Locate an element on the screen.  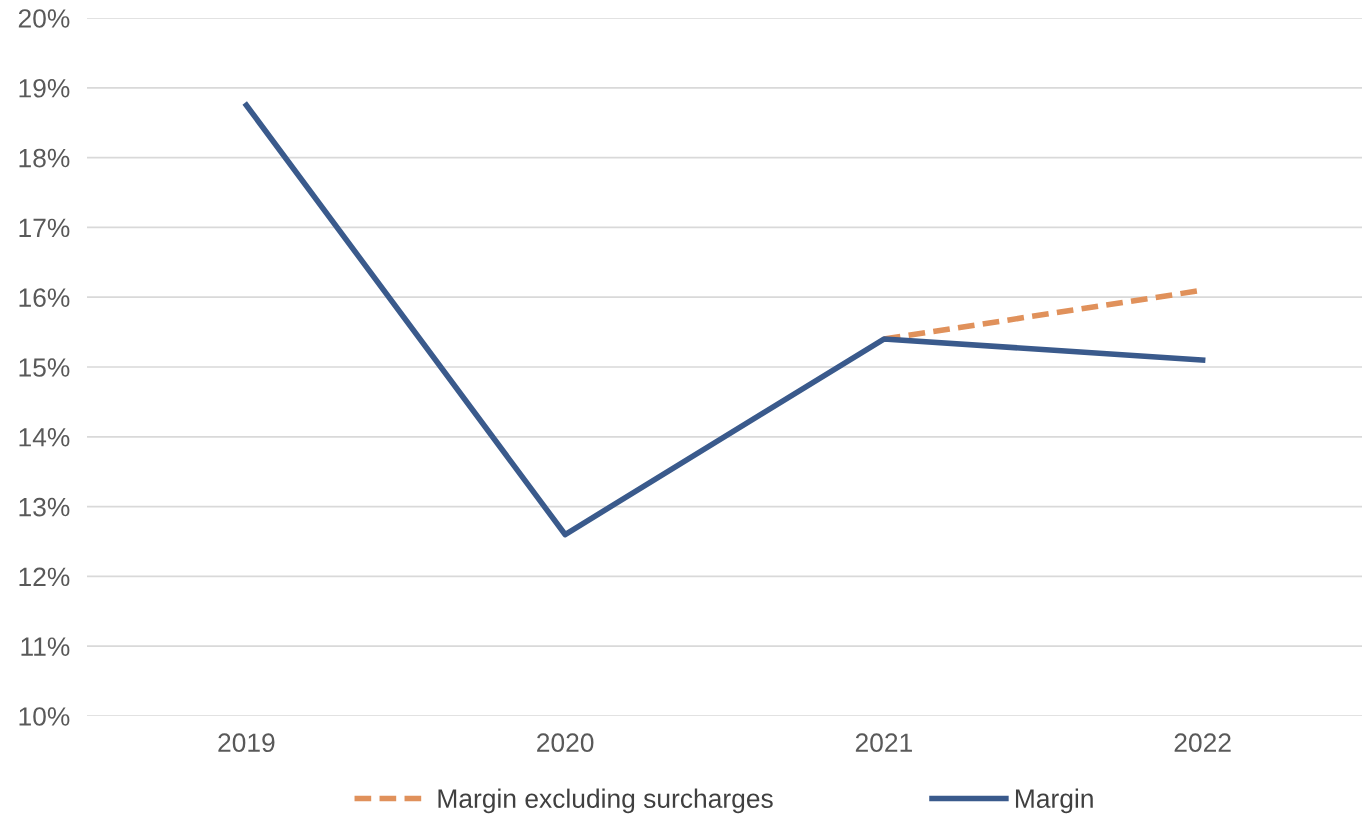
y-tick-label: 12% is located at coordinates (44, 577).